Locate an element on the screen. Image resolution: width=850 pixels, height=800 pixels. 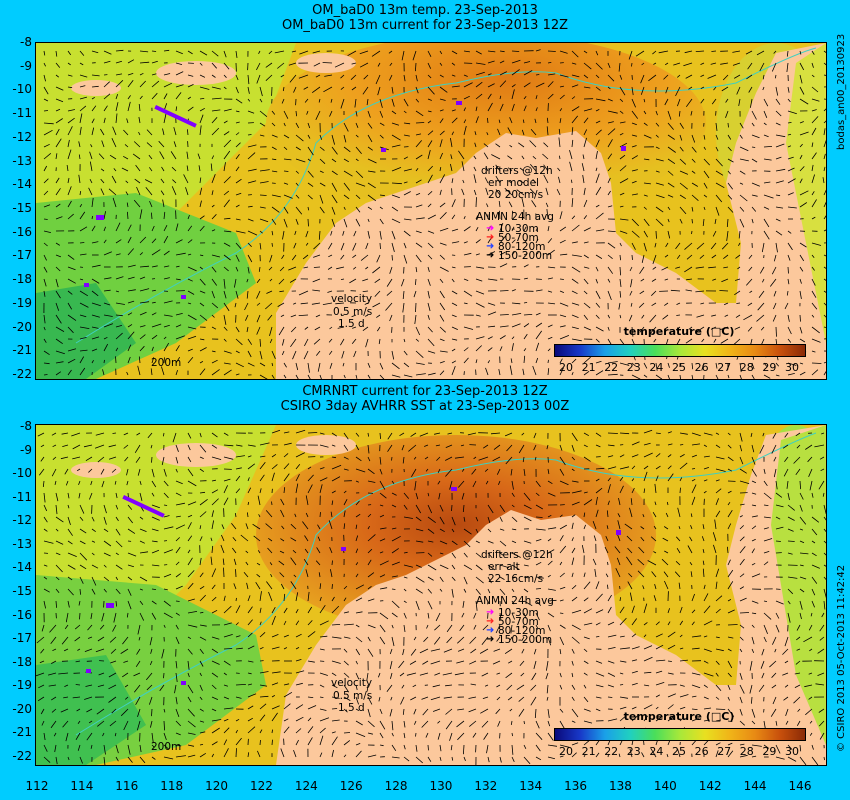
bottom-drifters-label-3: 22 16cm/s is located at coordinates (516, 579).